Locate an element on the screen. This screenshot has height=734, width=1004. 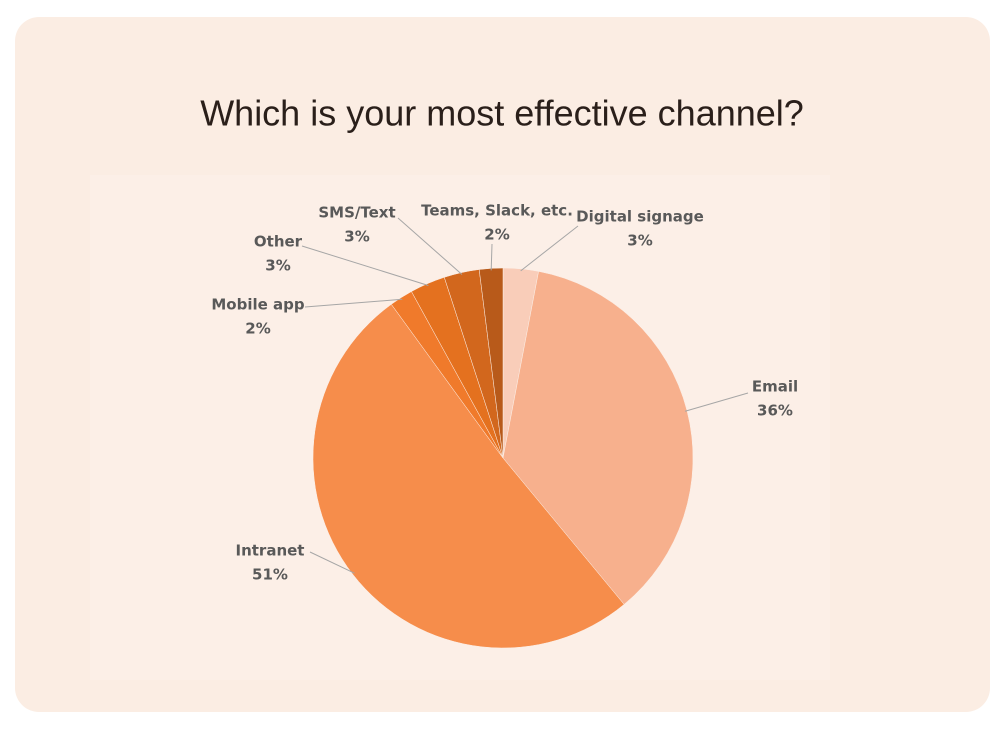
slice-value-label: 36% is located at coordinates (775, 411).